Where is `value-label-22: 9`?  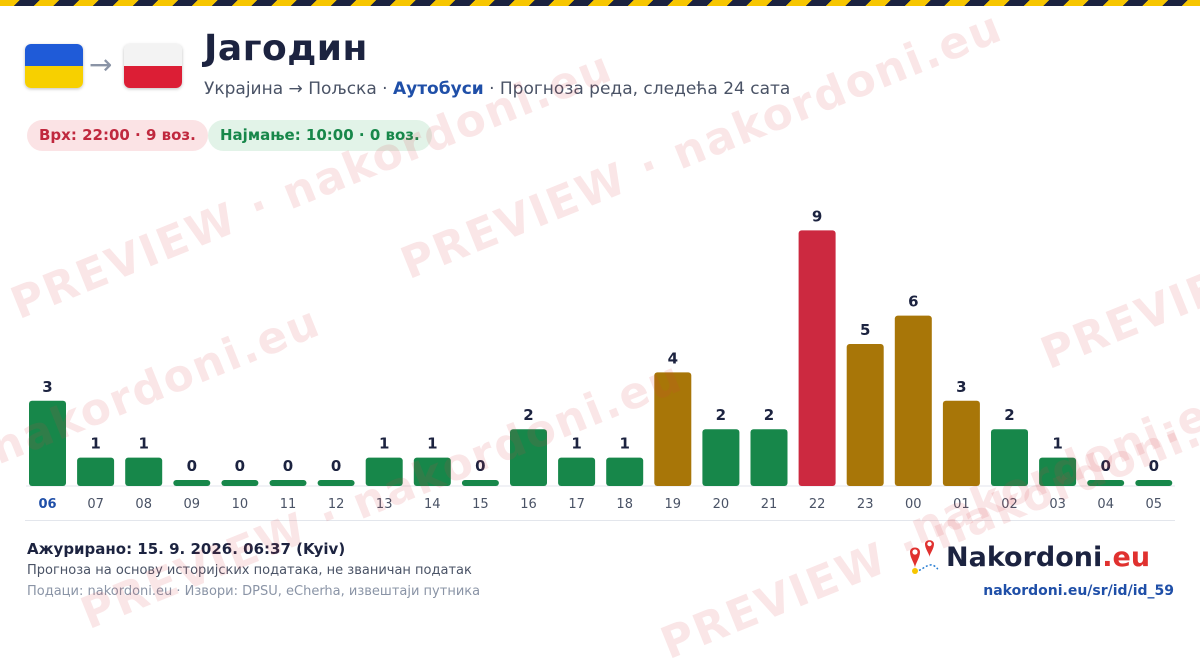
value-label-22: 9 is located at coordinates (817, 216).